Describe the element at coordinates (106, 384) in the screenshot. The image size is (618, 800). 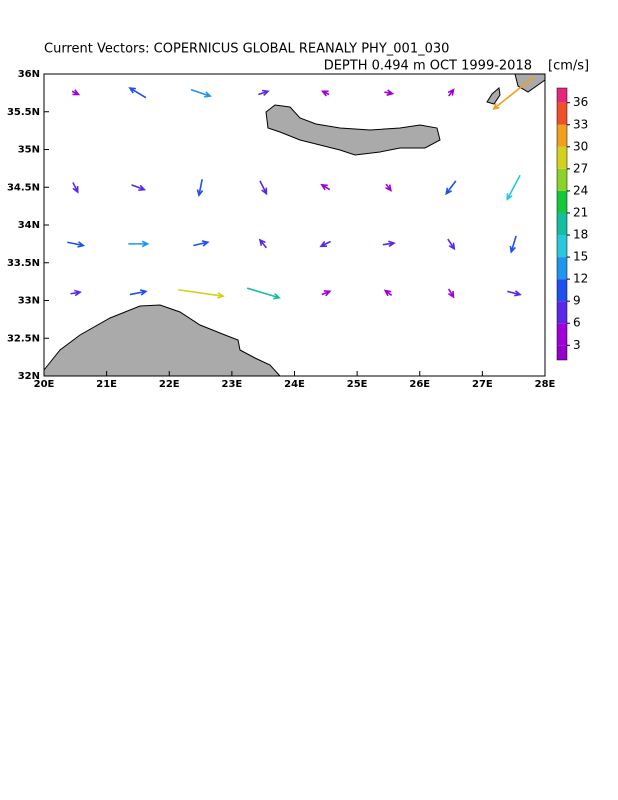
I see `x-tick-label: 21E` at that location.